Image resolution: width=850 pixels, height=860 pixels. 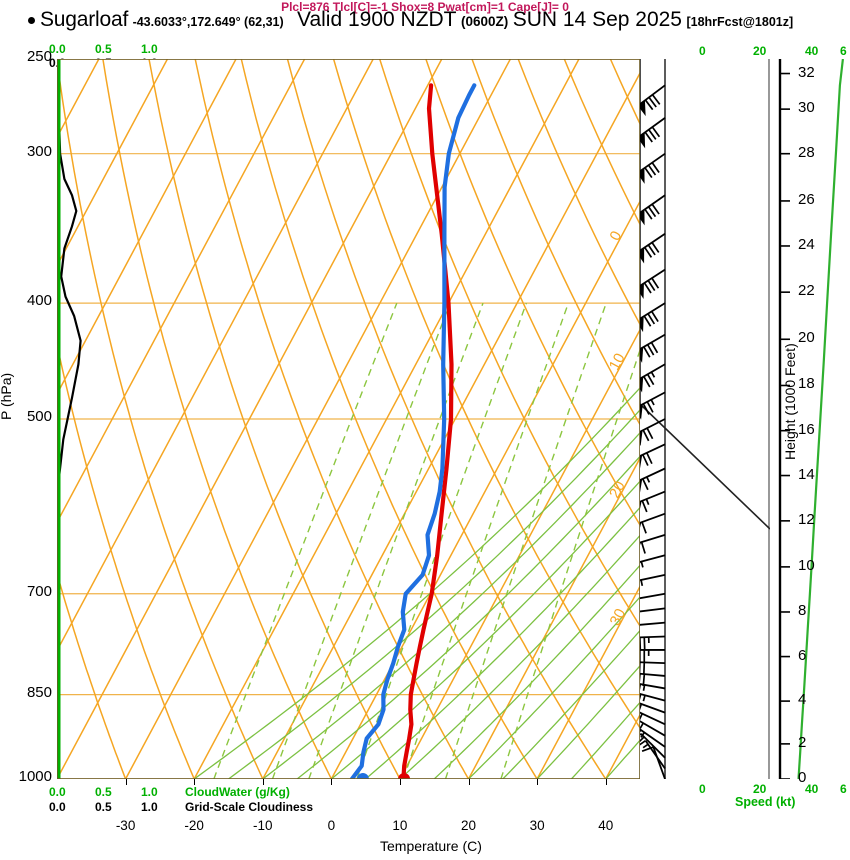 I want to click on height-svg, so click(x=810, y=419).